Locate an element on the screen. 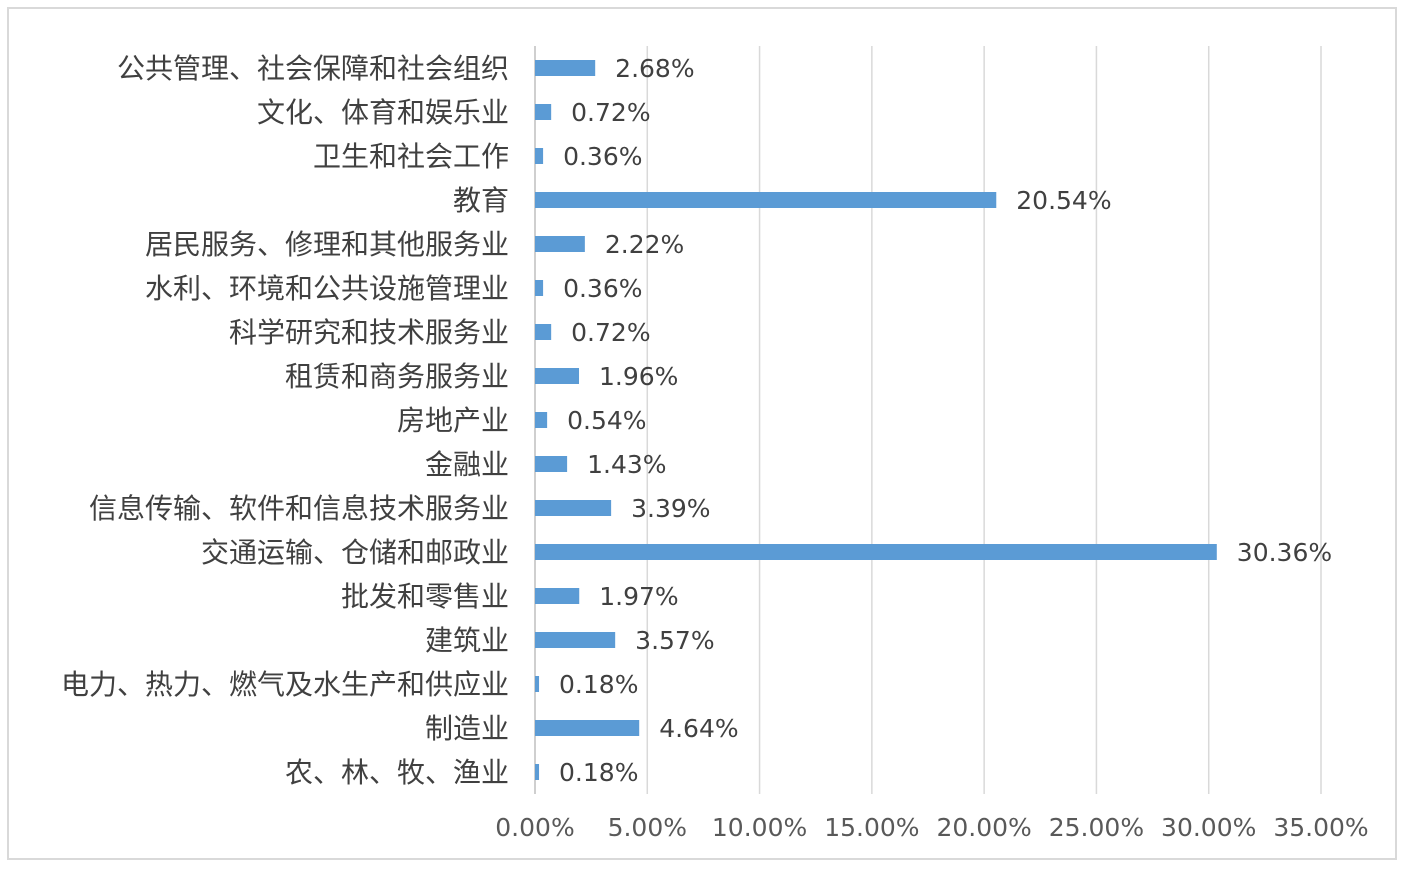 Image resolution: width=1406 pixels, height=870 pixels. data-label: 20.54% is located at coordinates (1063, 200).